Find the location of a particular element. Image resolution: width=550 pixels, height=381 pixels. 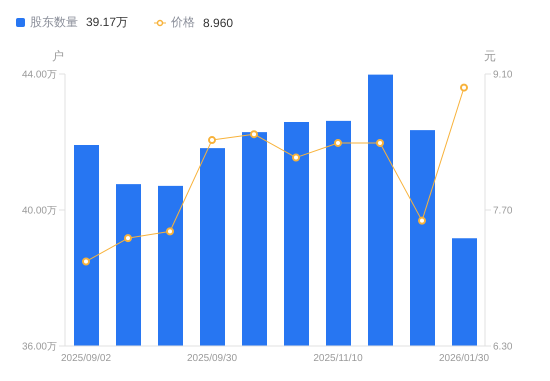

y2-tick-label: 6.30 is located at coordinates (503, 347).